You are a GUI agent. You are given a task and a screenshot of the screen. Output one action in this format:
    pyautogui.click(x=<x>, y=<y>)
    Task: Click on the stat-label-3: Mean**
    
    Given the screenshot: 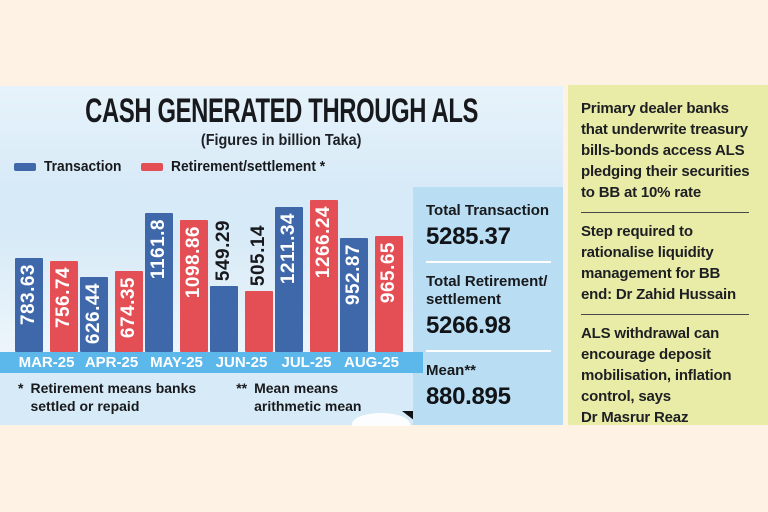 What is the action you would take?
    pyautogui.click(x=451, y=370)
    